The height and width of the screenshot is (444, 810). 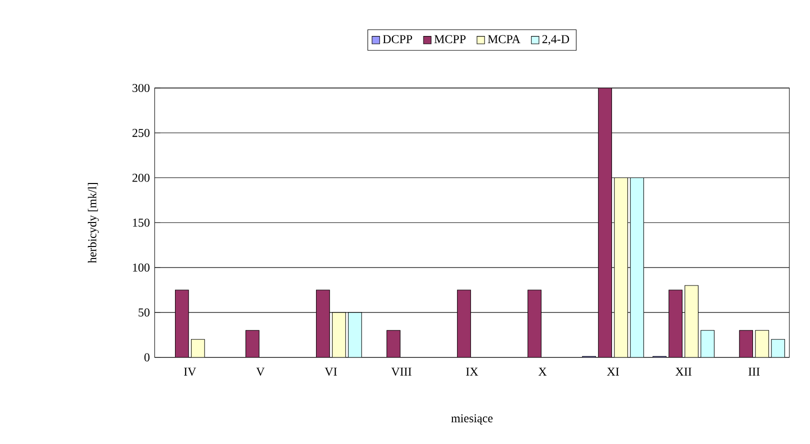 What do you see at coordinates (260, 372) in the screenshot?
I see `x-tick-label: V` at bounding box center [260, 372].